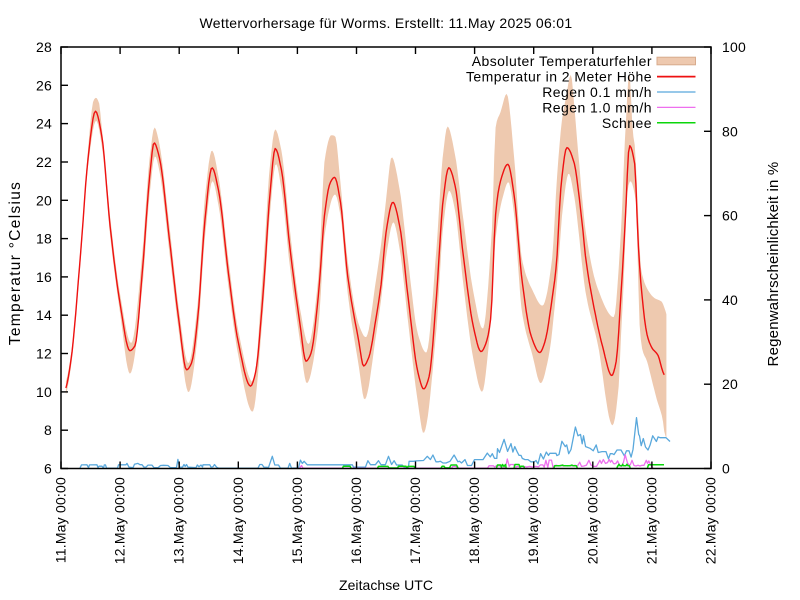 The width and height of the screenshot is (800, 600). I want to click on svg-text: Regen 1.0 mm/h, so click(597, 107).